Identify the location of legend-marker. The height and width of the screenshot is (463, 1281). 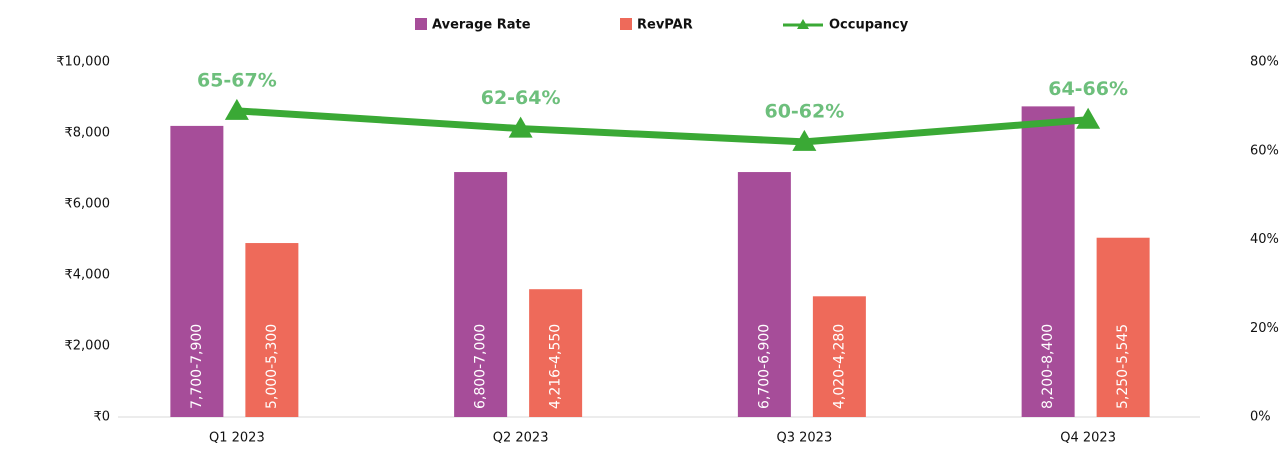
(803, 24).